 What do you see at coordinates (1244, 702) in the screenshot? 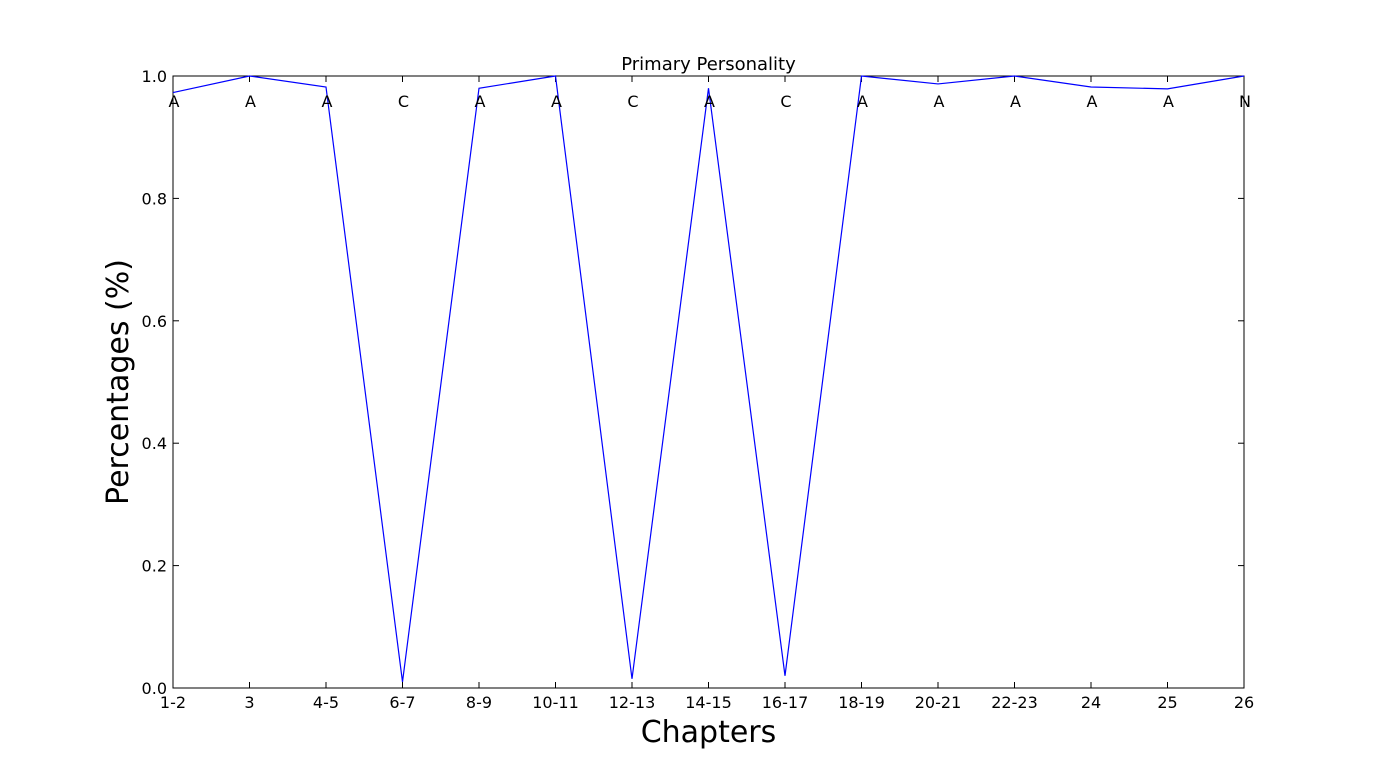
I see `x-tick-label: 26` at bounding box center [1244, 702].